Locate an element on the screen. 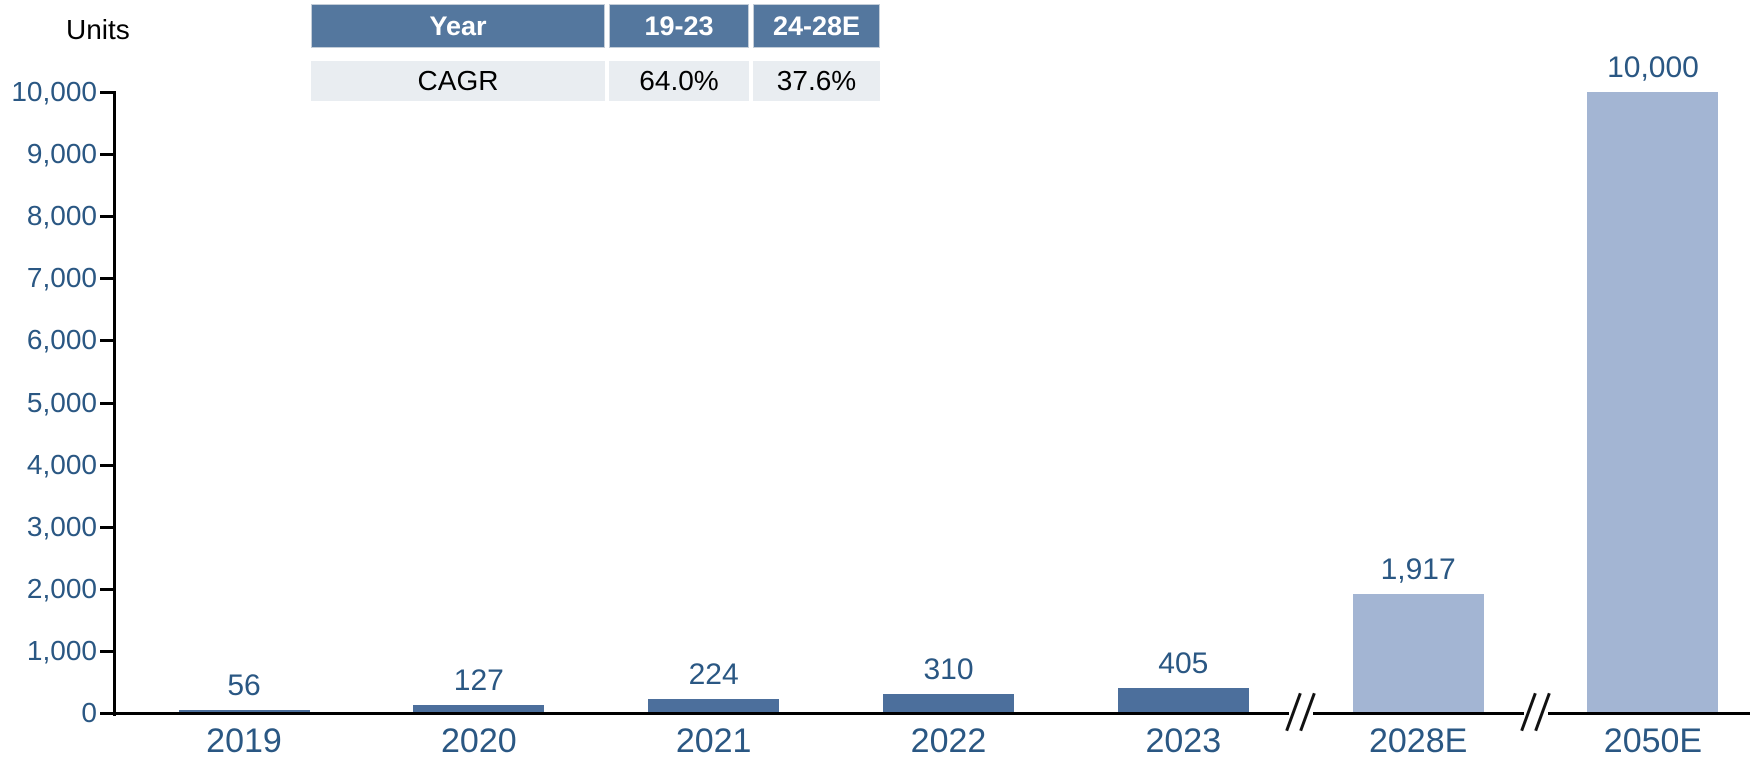 The height and width of the screenshot is (766, 1750). y-axis-tick-label: 3,000 is located at coordinates (61, 526).